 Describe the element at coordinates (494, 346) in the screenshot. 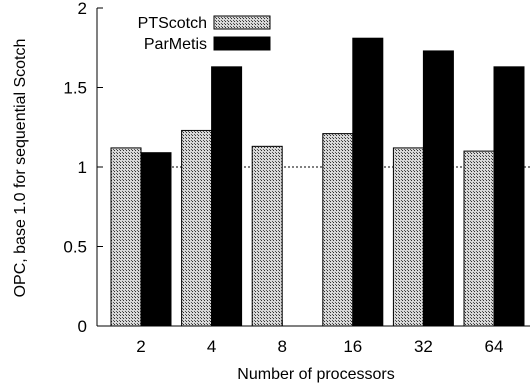

I see `x-tick-label: 64` at that location.